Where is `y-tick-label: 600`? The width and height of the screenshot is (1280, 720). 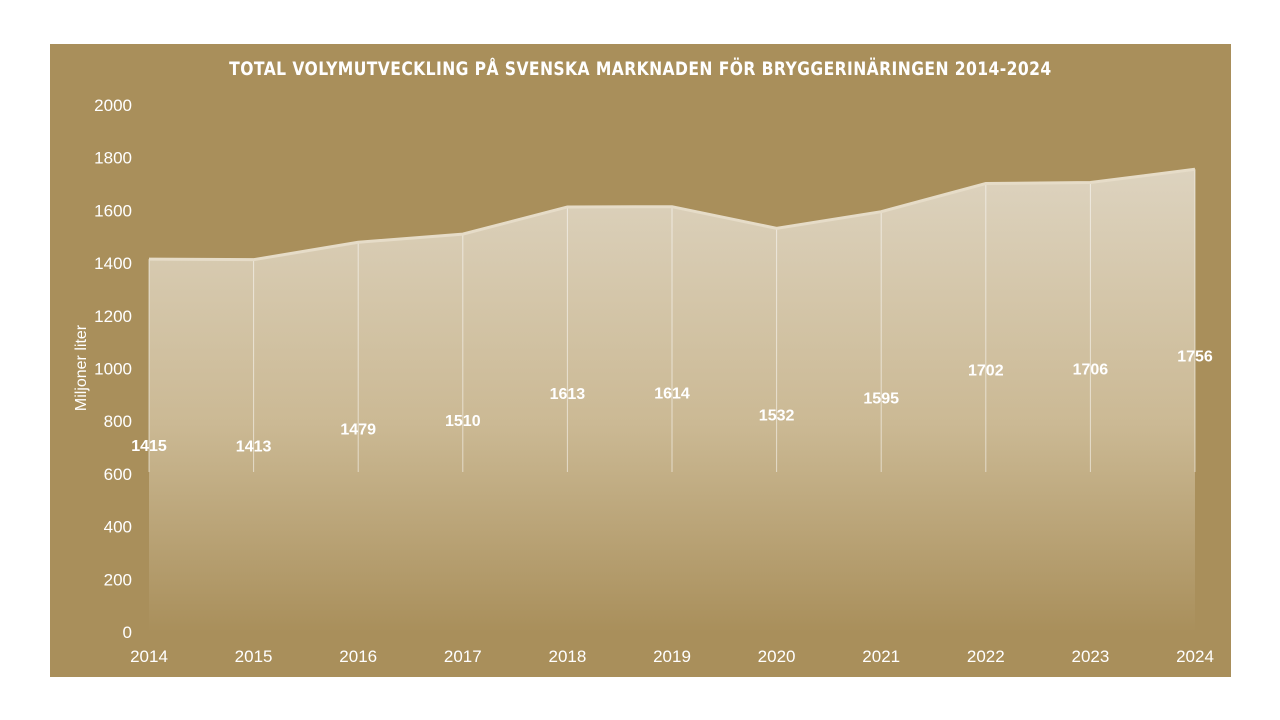
y-tick-label: 600 is located at coordinates (118, 474).